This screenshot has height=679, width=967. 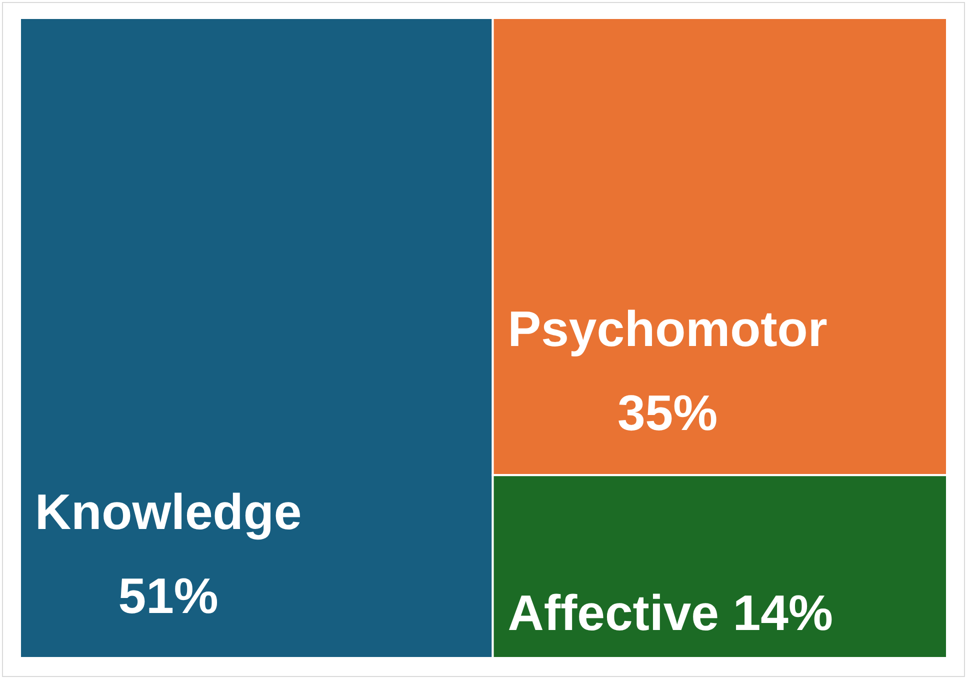 What do you see at coordinates (782, 613) in the screenshot?
I see `data-label: 14%` at bounding box center [782, 613].